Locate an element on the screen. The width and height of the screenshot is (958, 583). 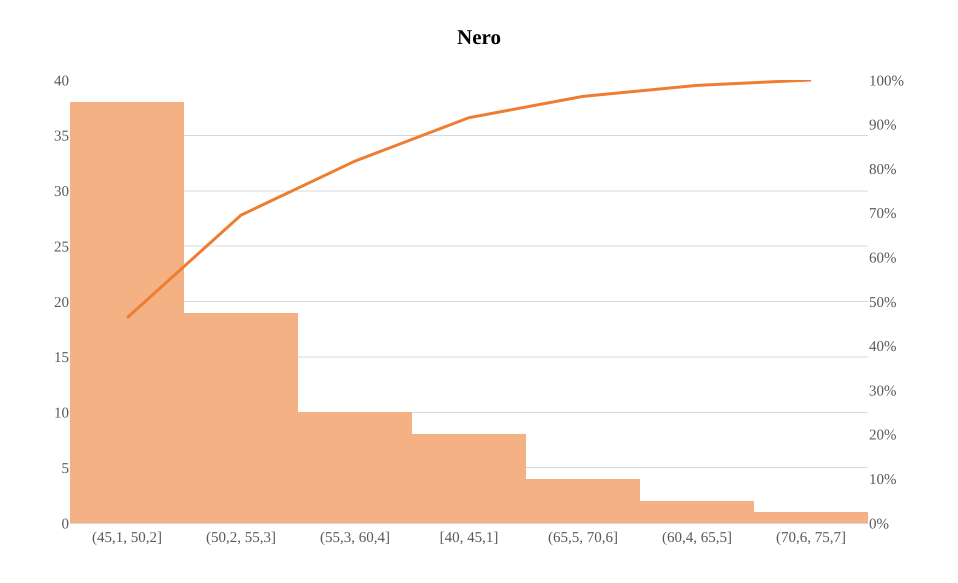
x-tick-label: (60,4, 65,5] is located at coordinates (697, 538).